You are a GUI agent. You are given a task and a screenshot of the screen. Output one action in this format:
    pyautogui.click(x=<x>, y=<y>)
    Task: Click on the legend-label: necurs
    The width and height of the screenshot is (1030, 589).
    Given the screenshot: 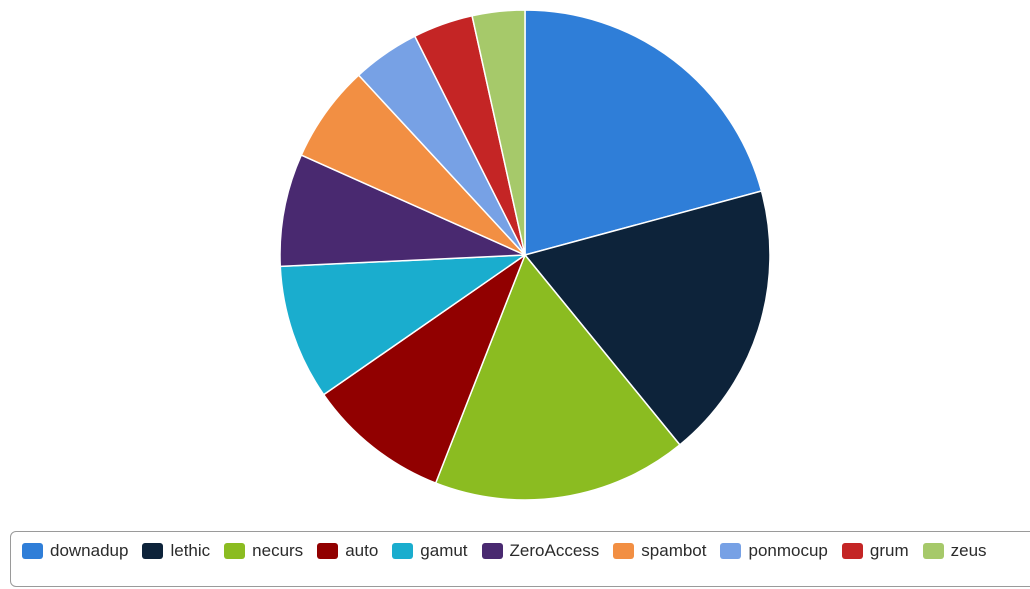 What is the action you would take?
    pyautogui.click(x=278, y=550)
    